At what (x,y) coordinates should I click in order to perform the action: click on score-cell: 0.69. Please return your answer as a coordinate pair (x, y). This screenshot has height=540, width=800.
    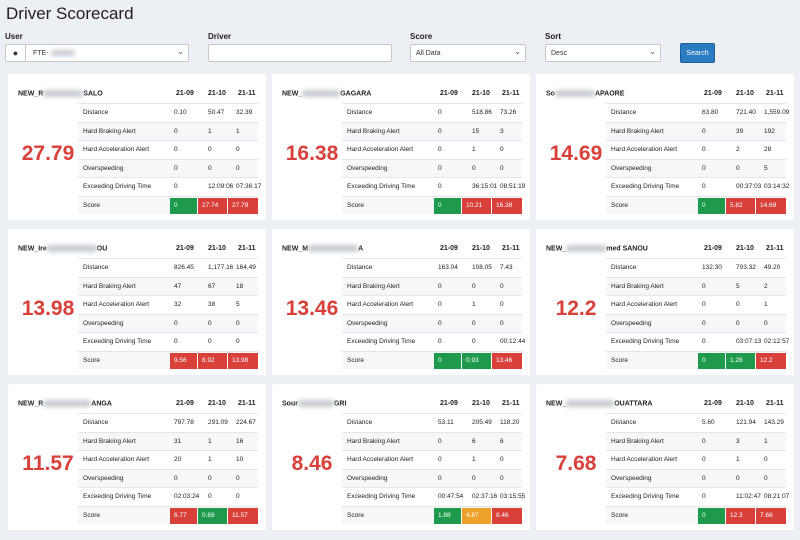
    Looking at the image, I should click on (212, 515).